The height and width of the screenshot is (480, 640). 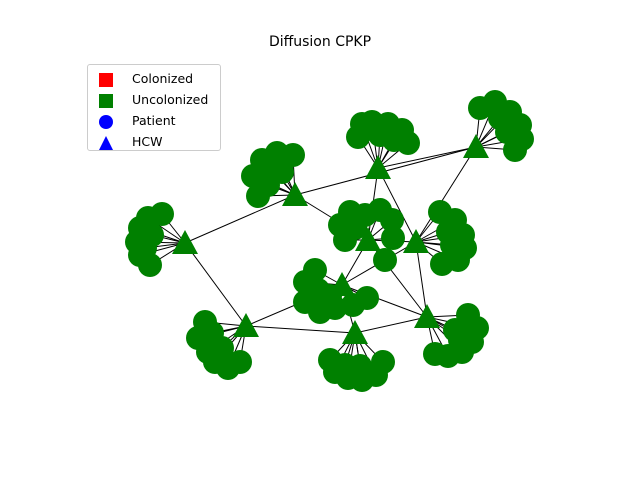 I want to click on chart-title: Diffusion CPKP, so click(x=320, y=42).